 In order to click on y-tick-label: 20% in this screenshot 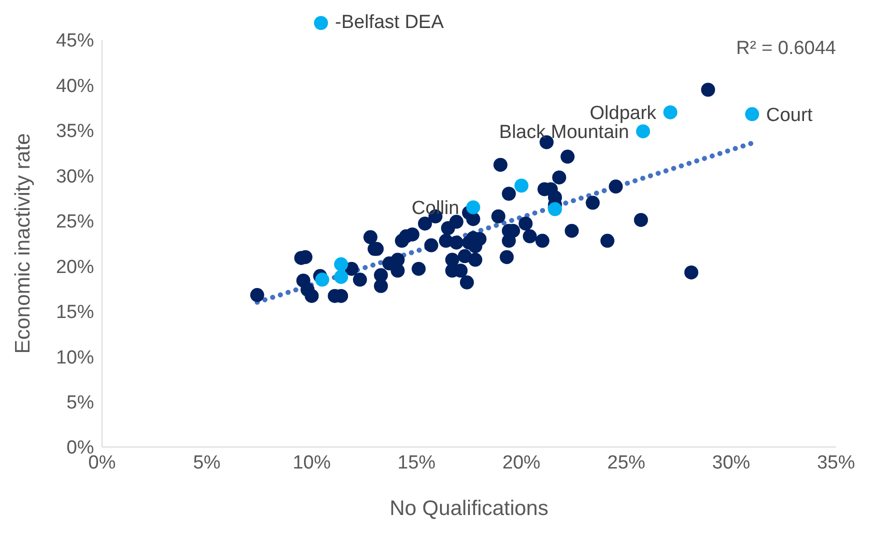, I will do `click(75, 267)`.